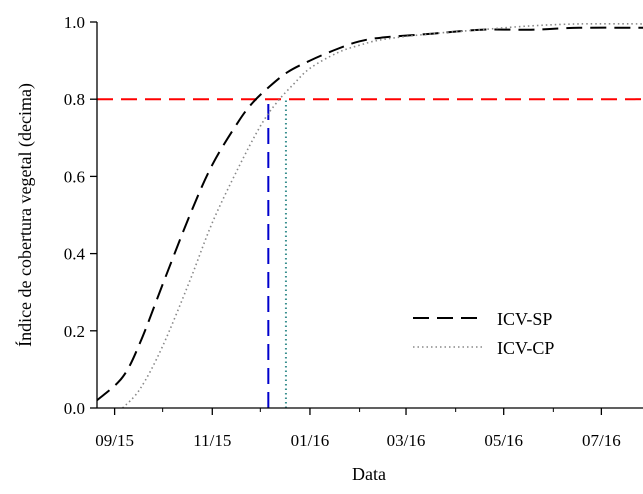 The width and height of the screenshot is (643, 494). What do you see at coordinates (406, 440) in the screenshot?
I see `x-tick-label: 03/16` at bounding box center [406, 440].